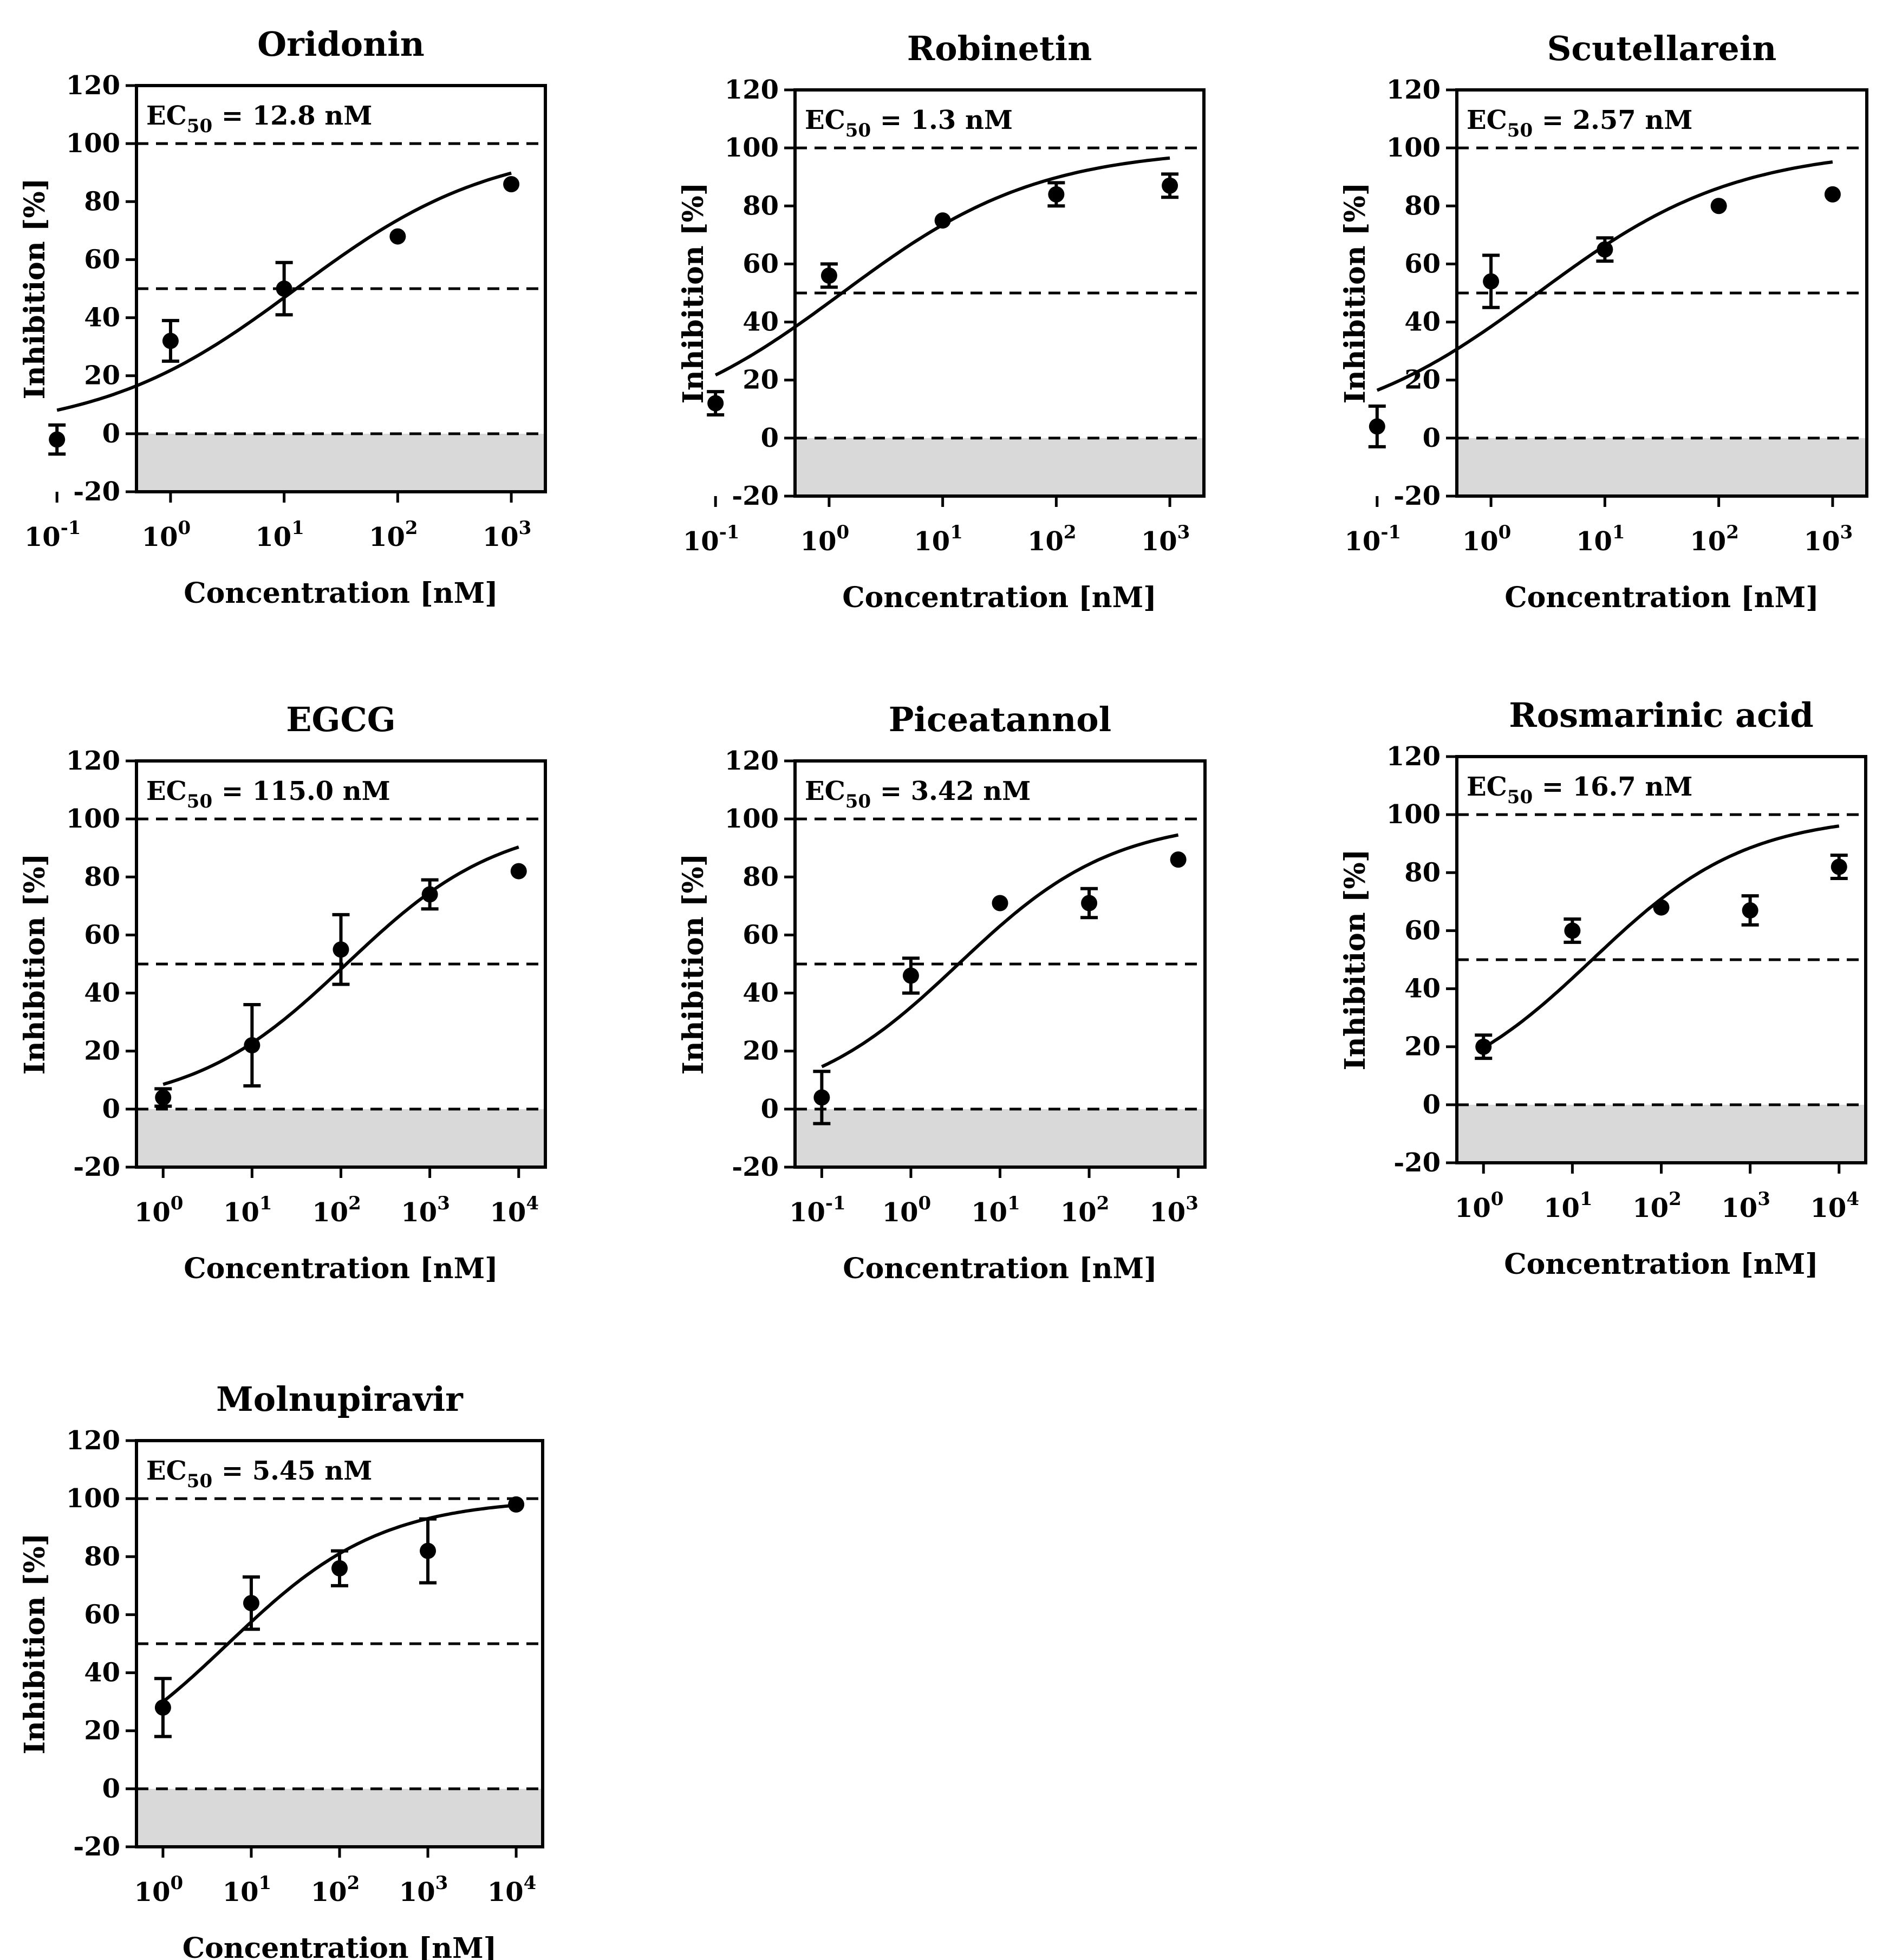  What do you see at coordinates (1579, 123) in the screenshot?
I see `ec50-annotation: EC50 = 2.57 nM` at bounding box center [1579, 123].